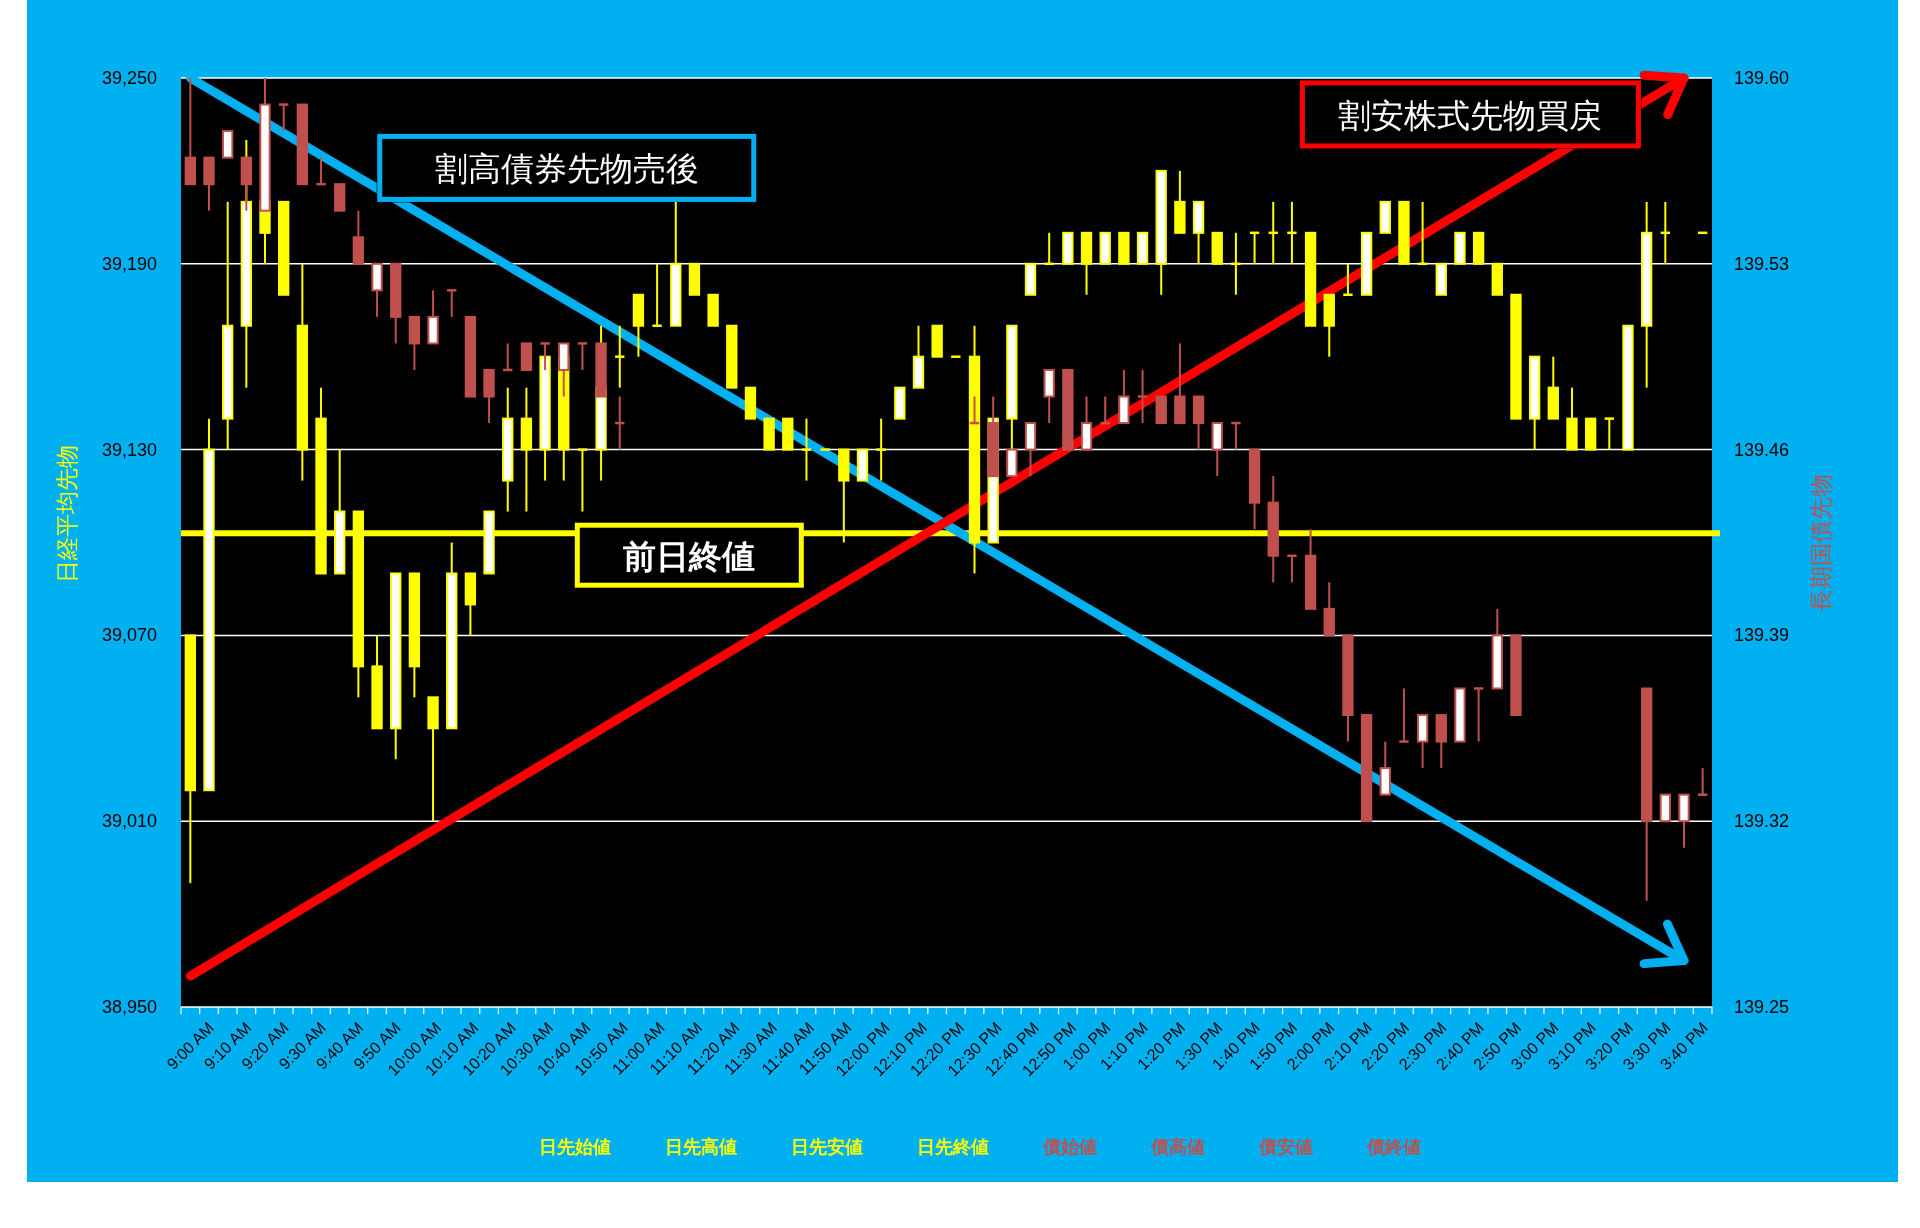 The image size is (1920, 1228). Describe the element at coordinates (67, 514) in the screenshot. I see `y-axis-title: 日経平均先物` at that location.